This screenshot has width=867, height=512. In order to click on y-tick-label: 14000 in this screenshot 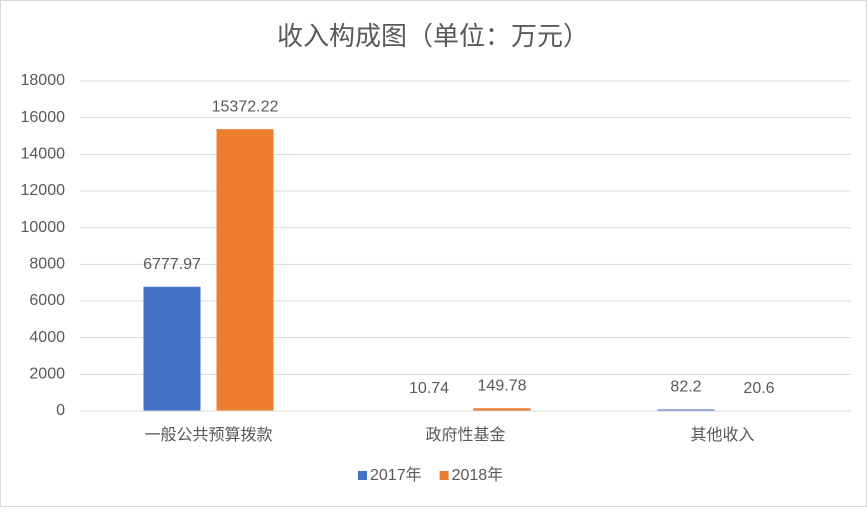, I will do `click(43, 154)`.